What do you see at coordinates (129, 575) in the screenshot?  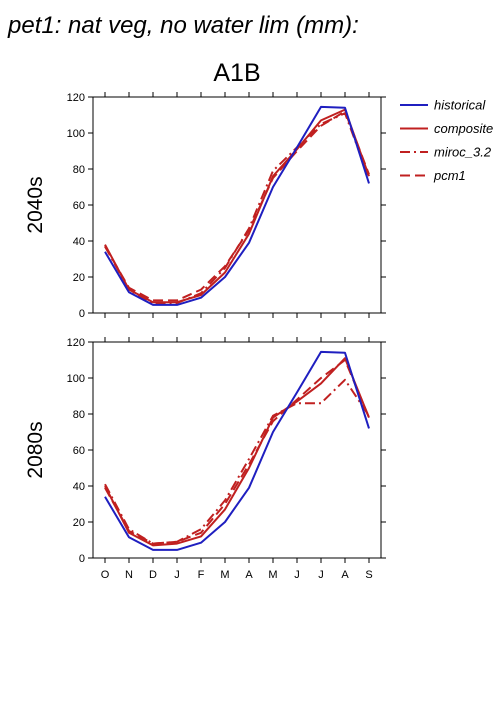 I see `x-tick-label: N` at bounding box center [129, 575].